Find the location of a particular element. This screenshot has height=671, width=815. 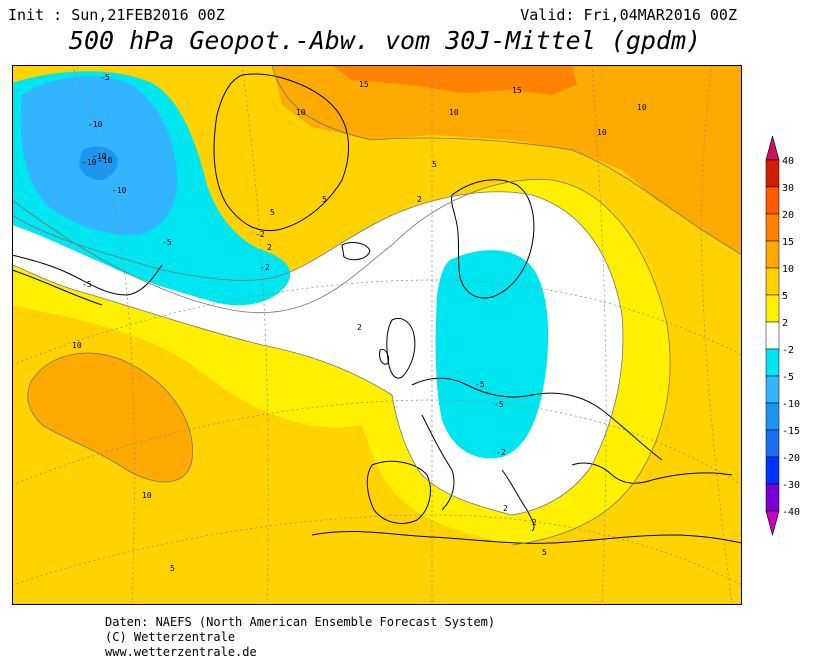

legend-label: 10 is located at coordinates (788, 269).